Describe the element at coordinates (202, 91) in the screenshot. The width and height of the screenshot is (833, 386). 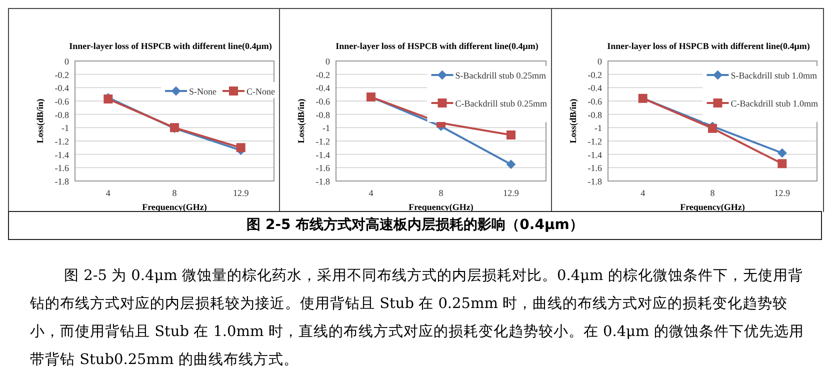
I see `legend-label: S-None` at that location.